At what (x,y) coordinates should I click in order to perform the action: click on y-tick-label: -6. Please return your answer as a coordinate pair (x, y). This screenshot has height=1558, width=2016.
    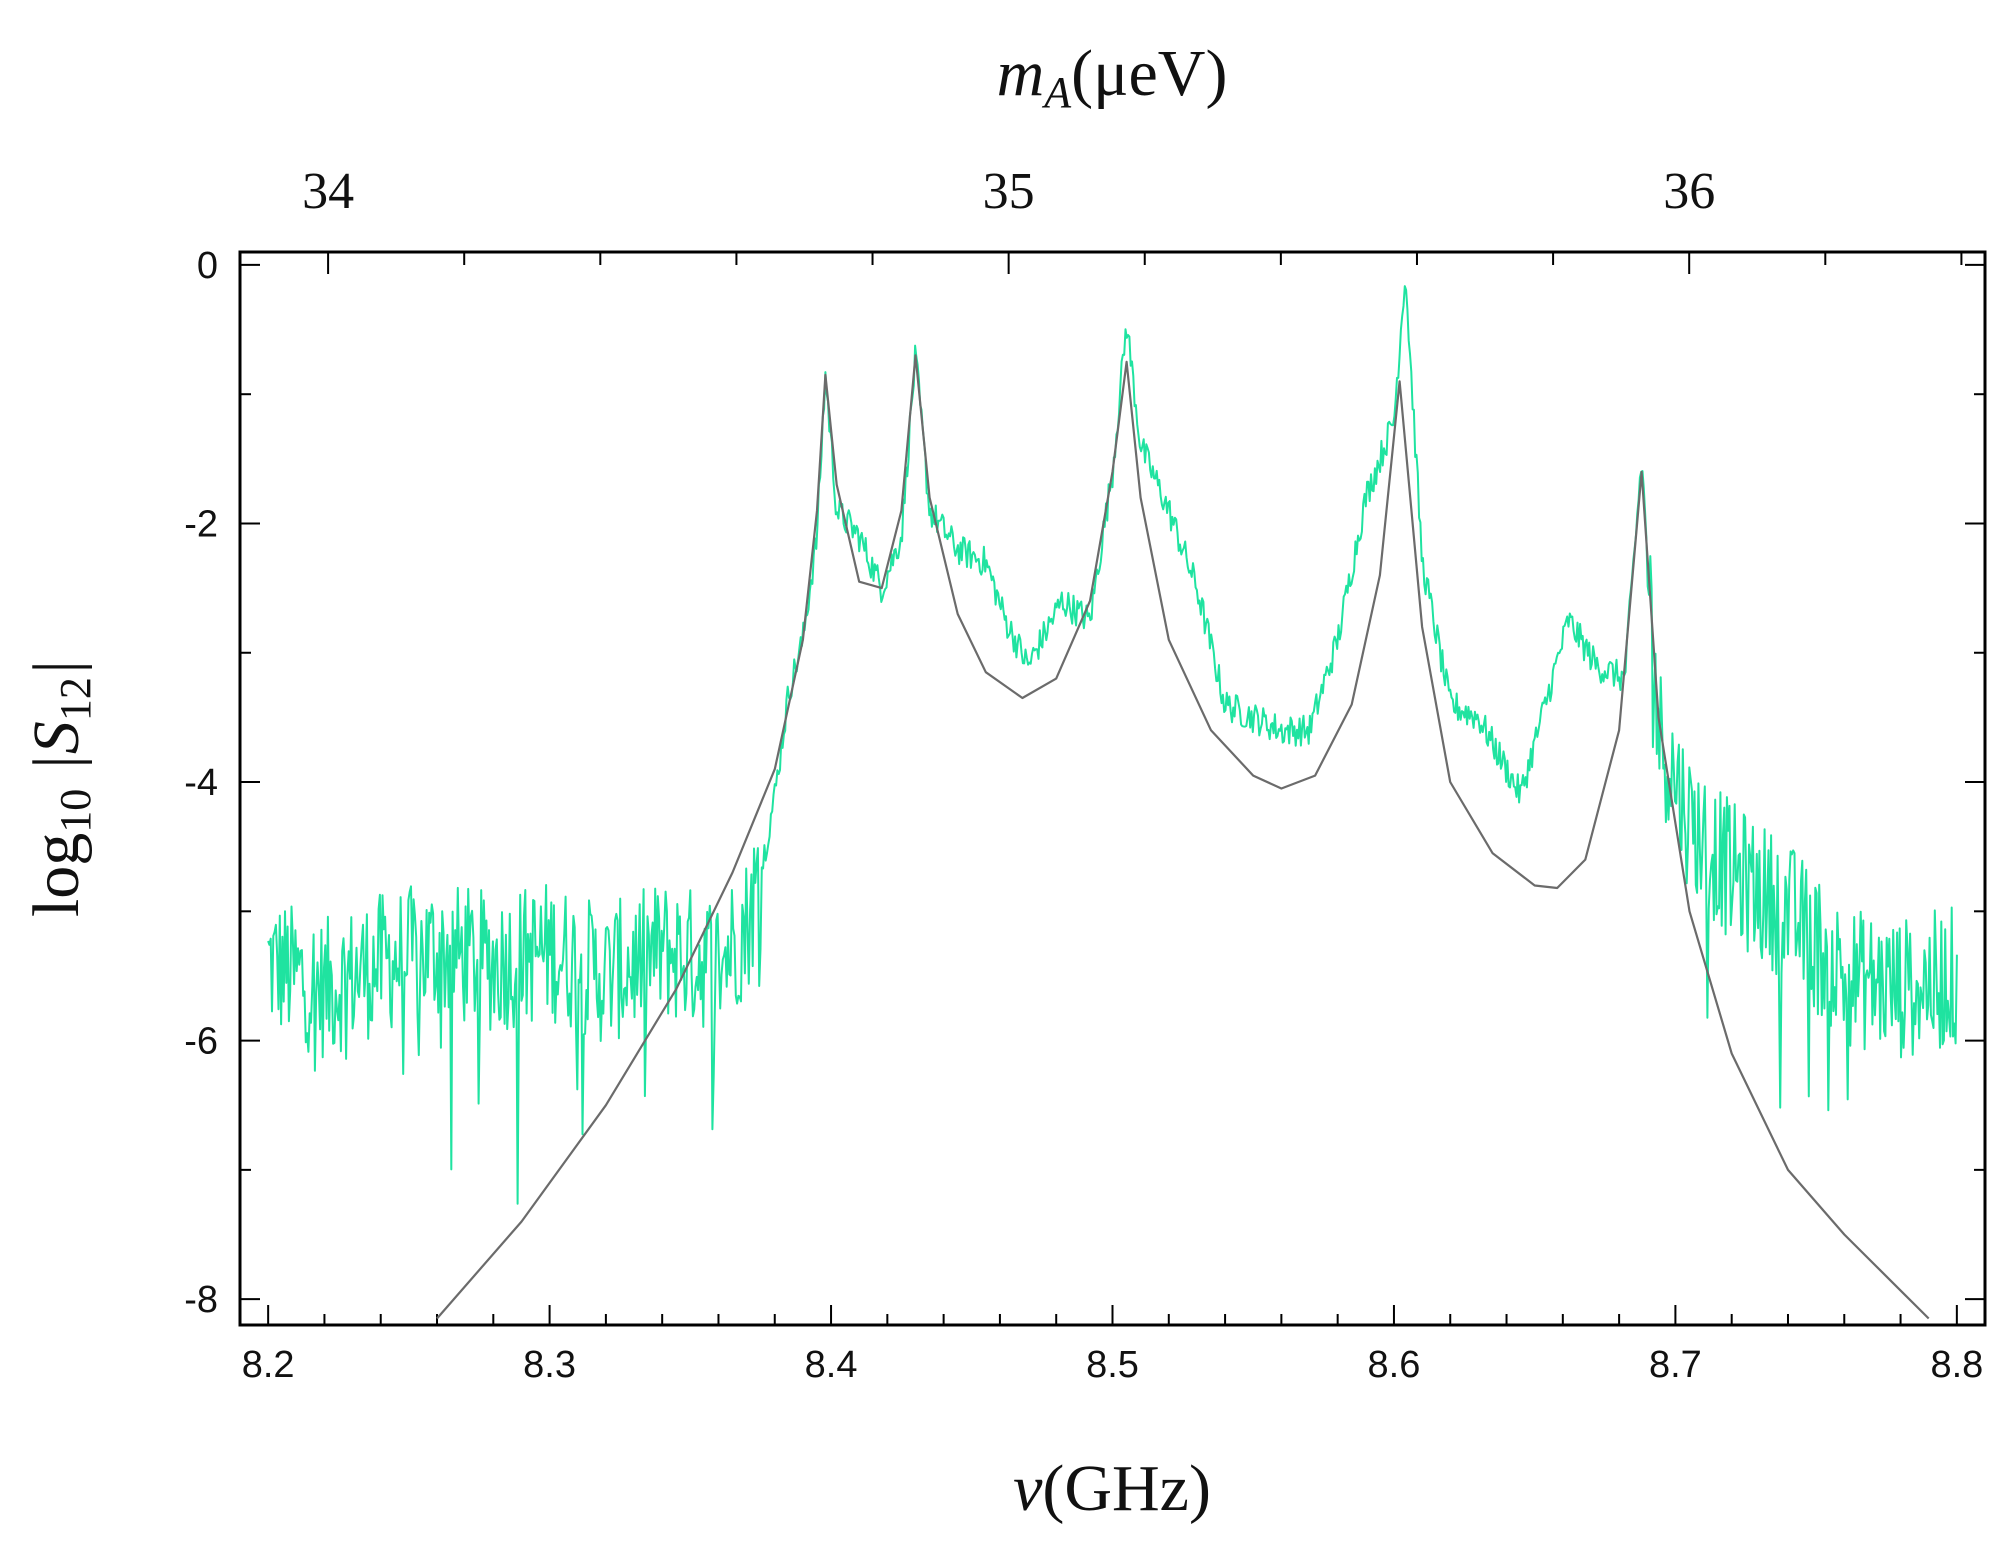
    Looking at the image, I should click on (201, 1042).